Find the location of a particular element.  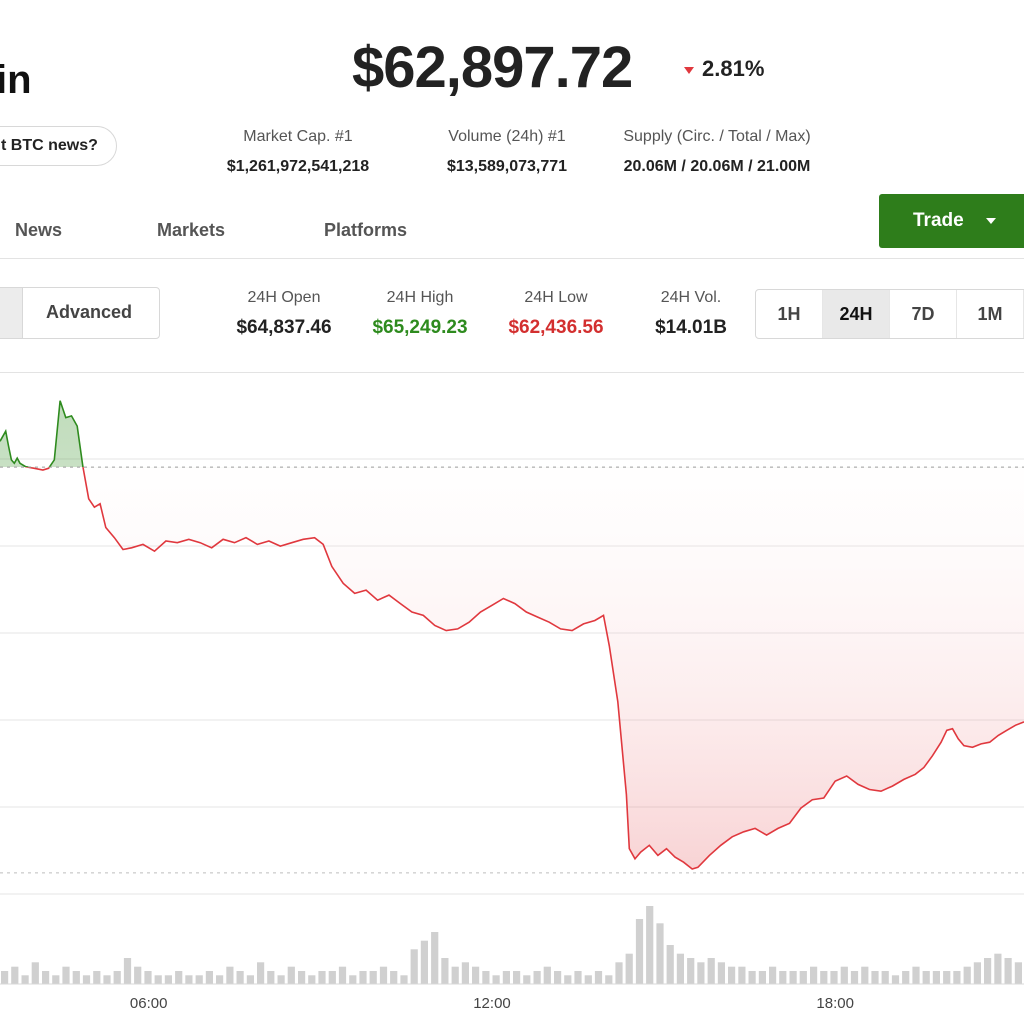

stat-label: Volume (24h) #1 is located at coordinates (507, 136).